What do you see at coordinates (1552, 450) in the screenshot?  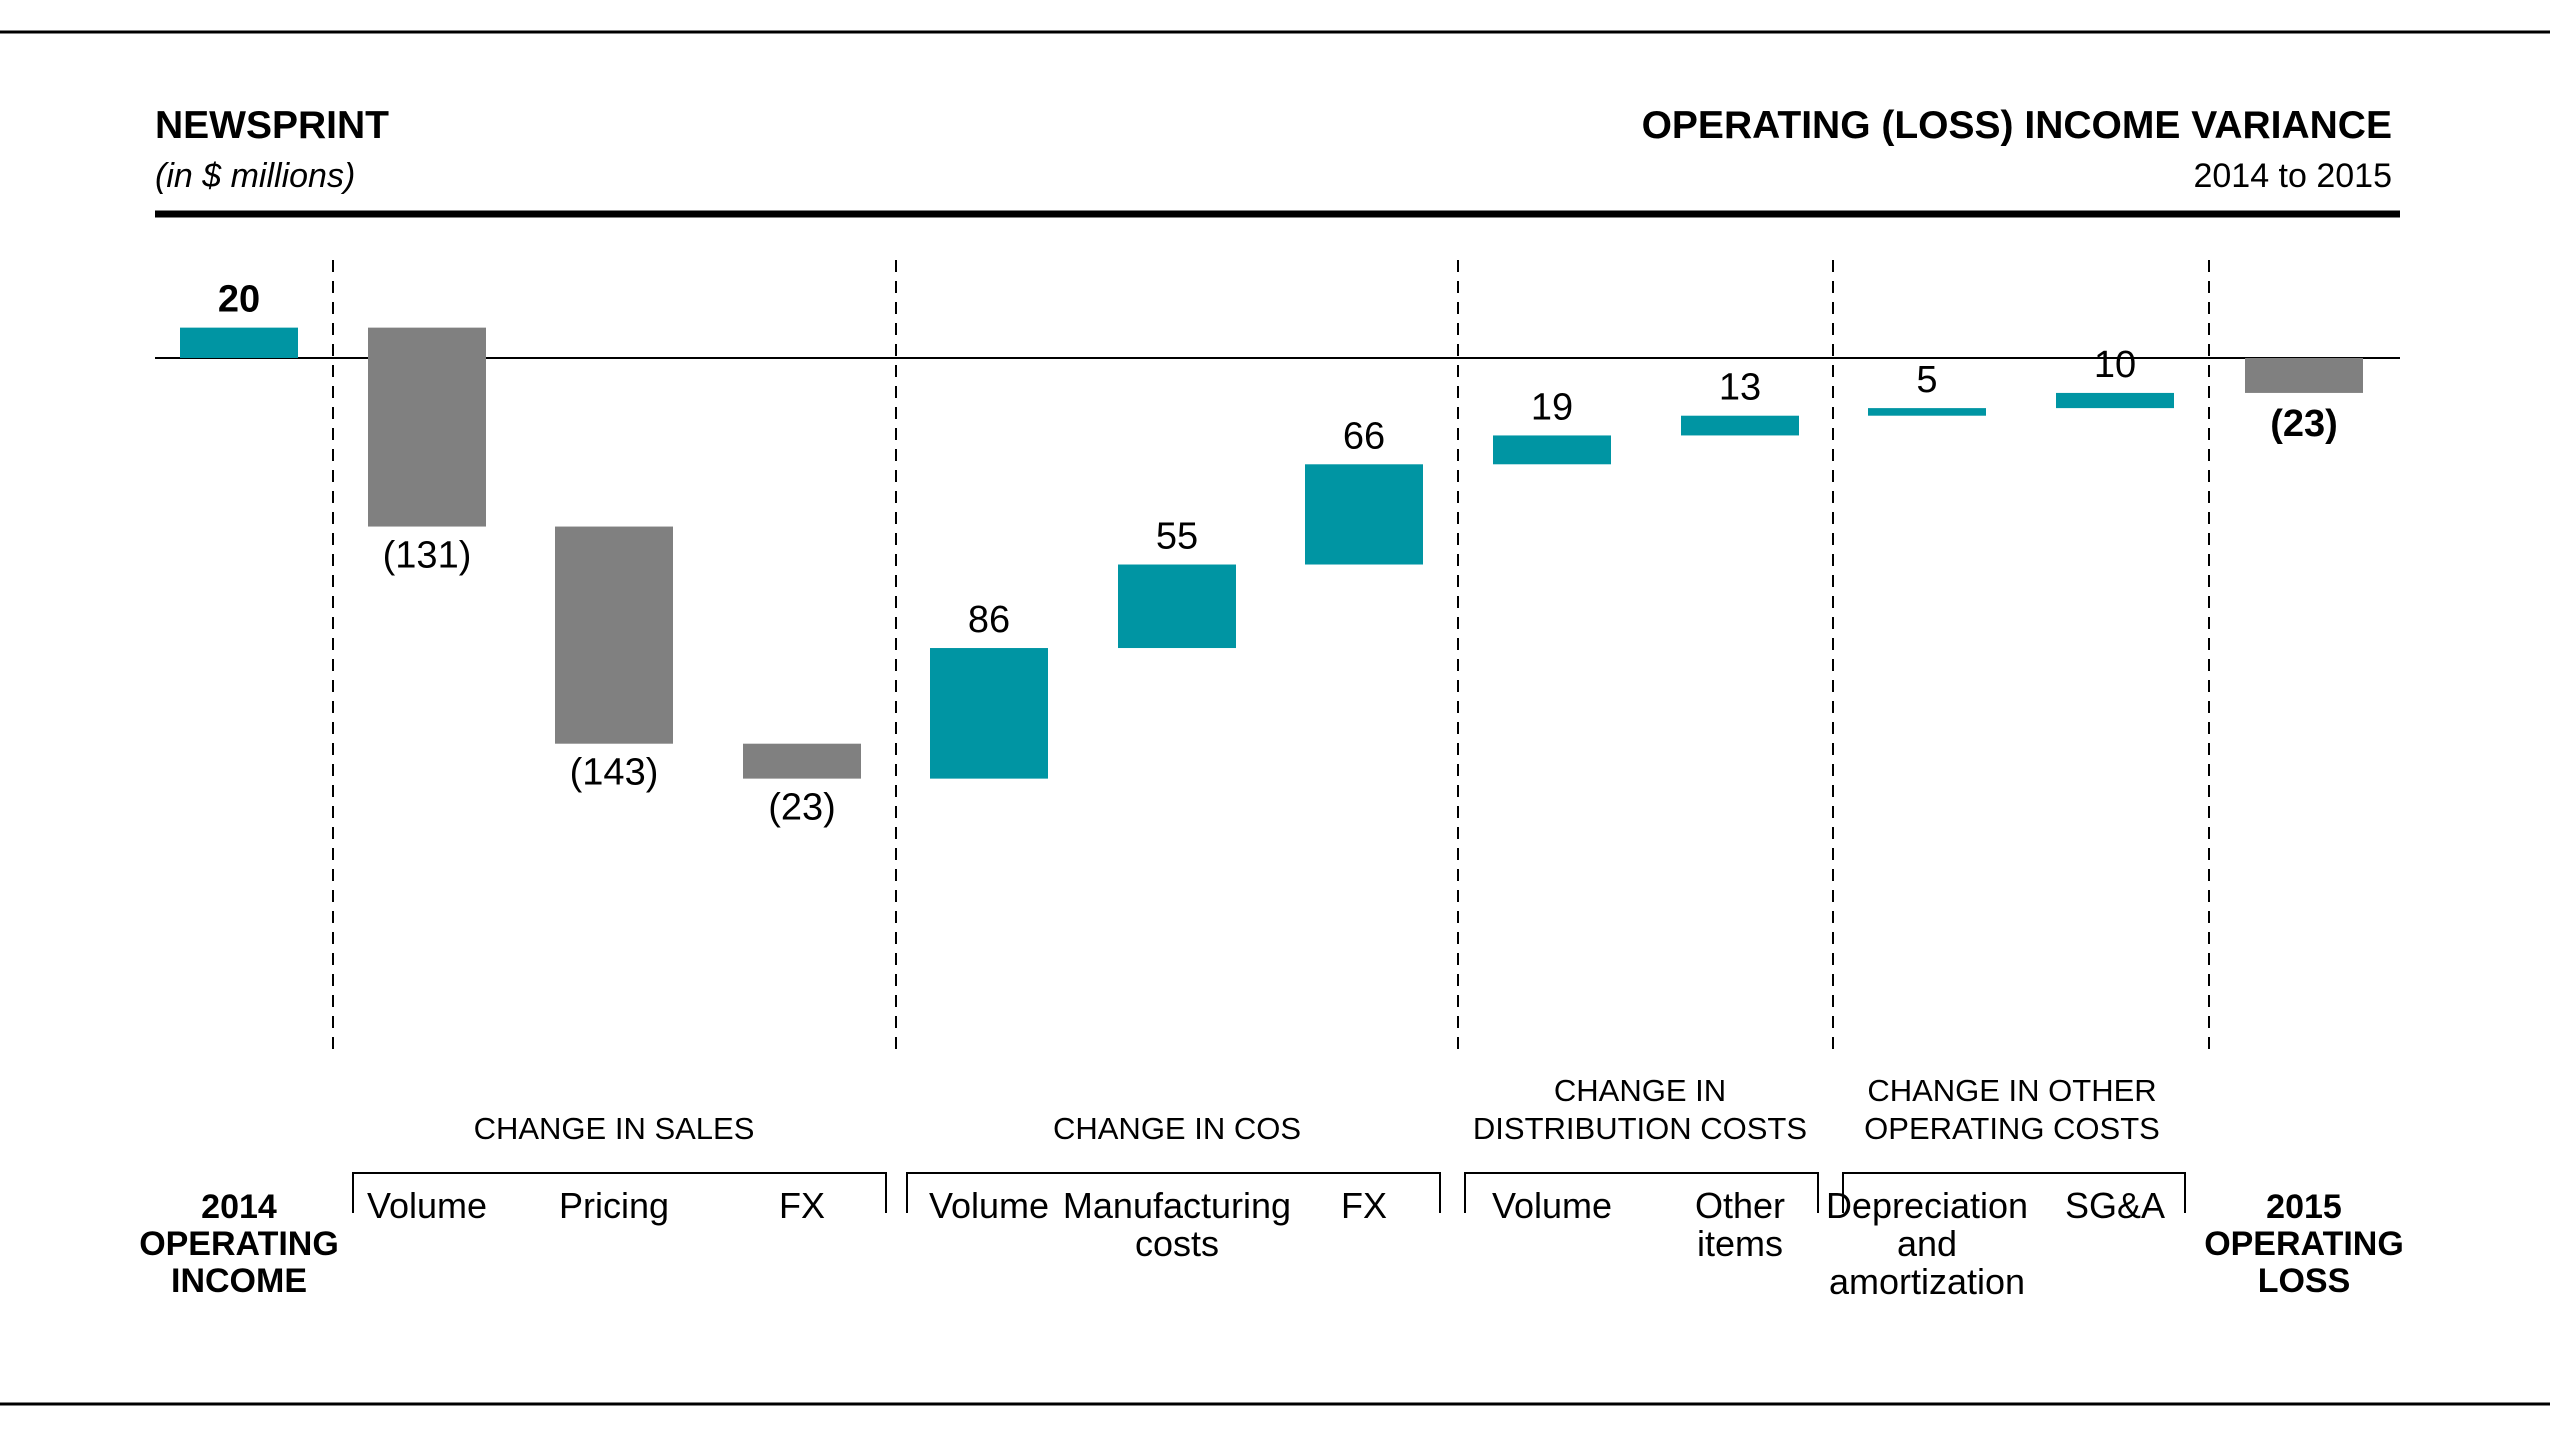 I see `bar-g3-item1` at bounding box center [1552, 450].